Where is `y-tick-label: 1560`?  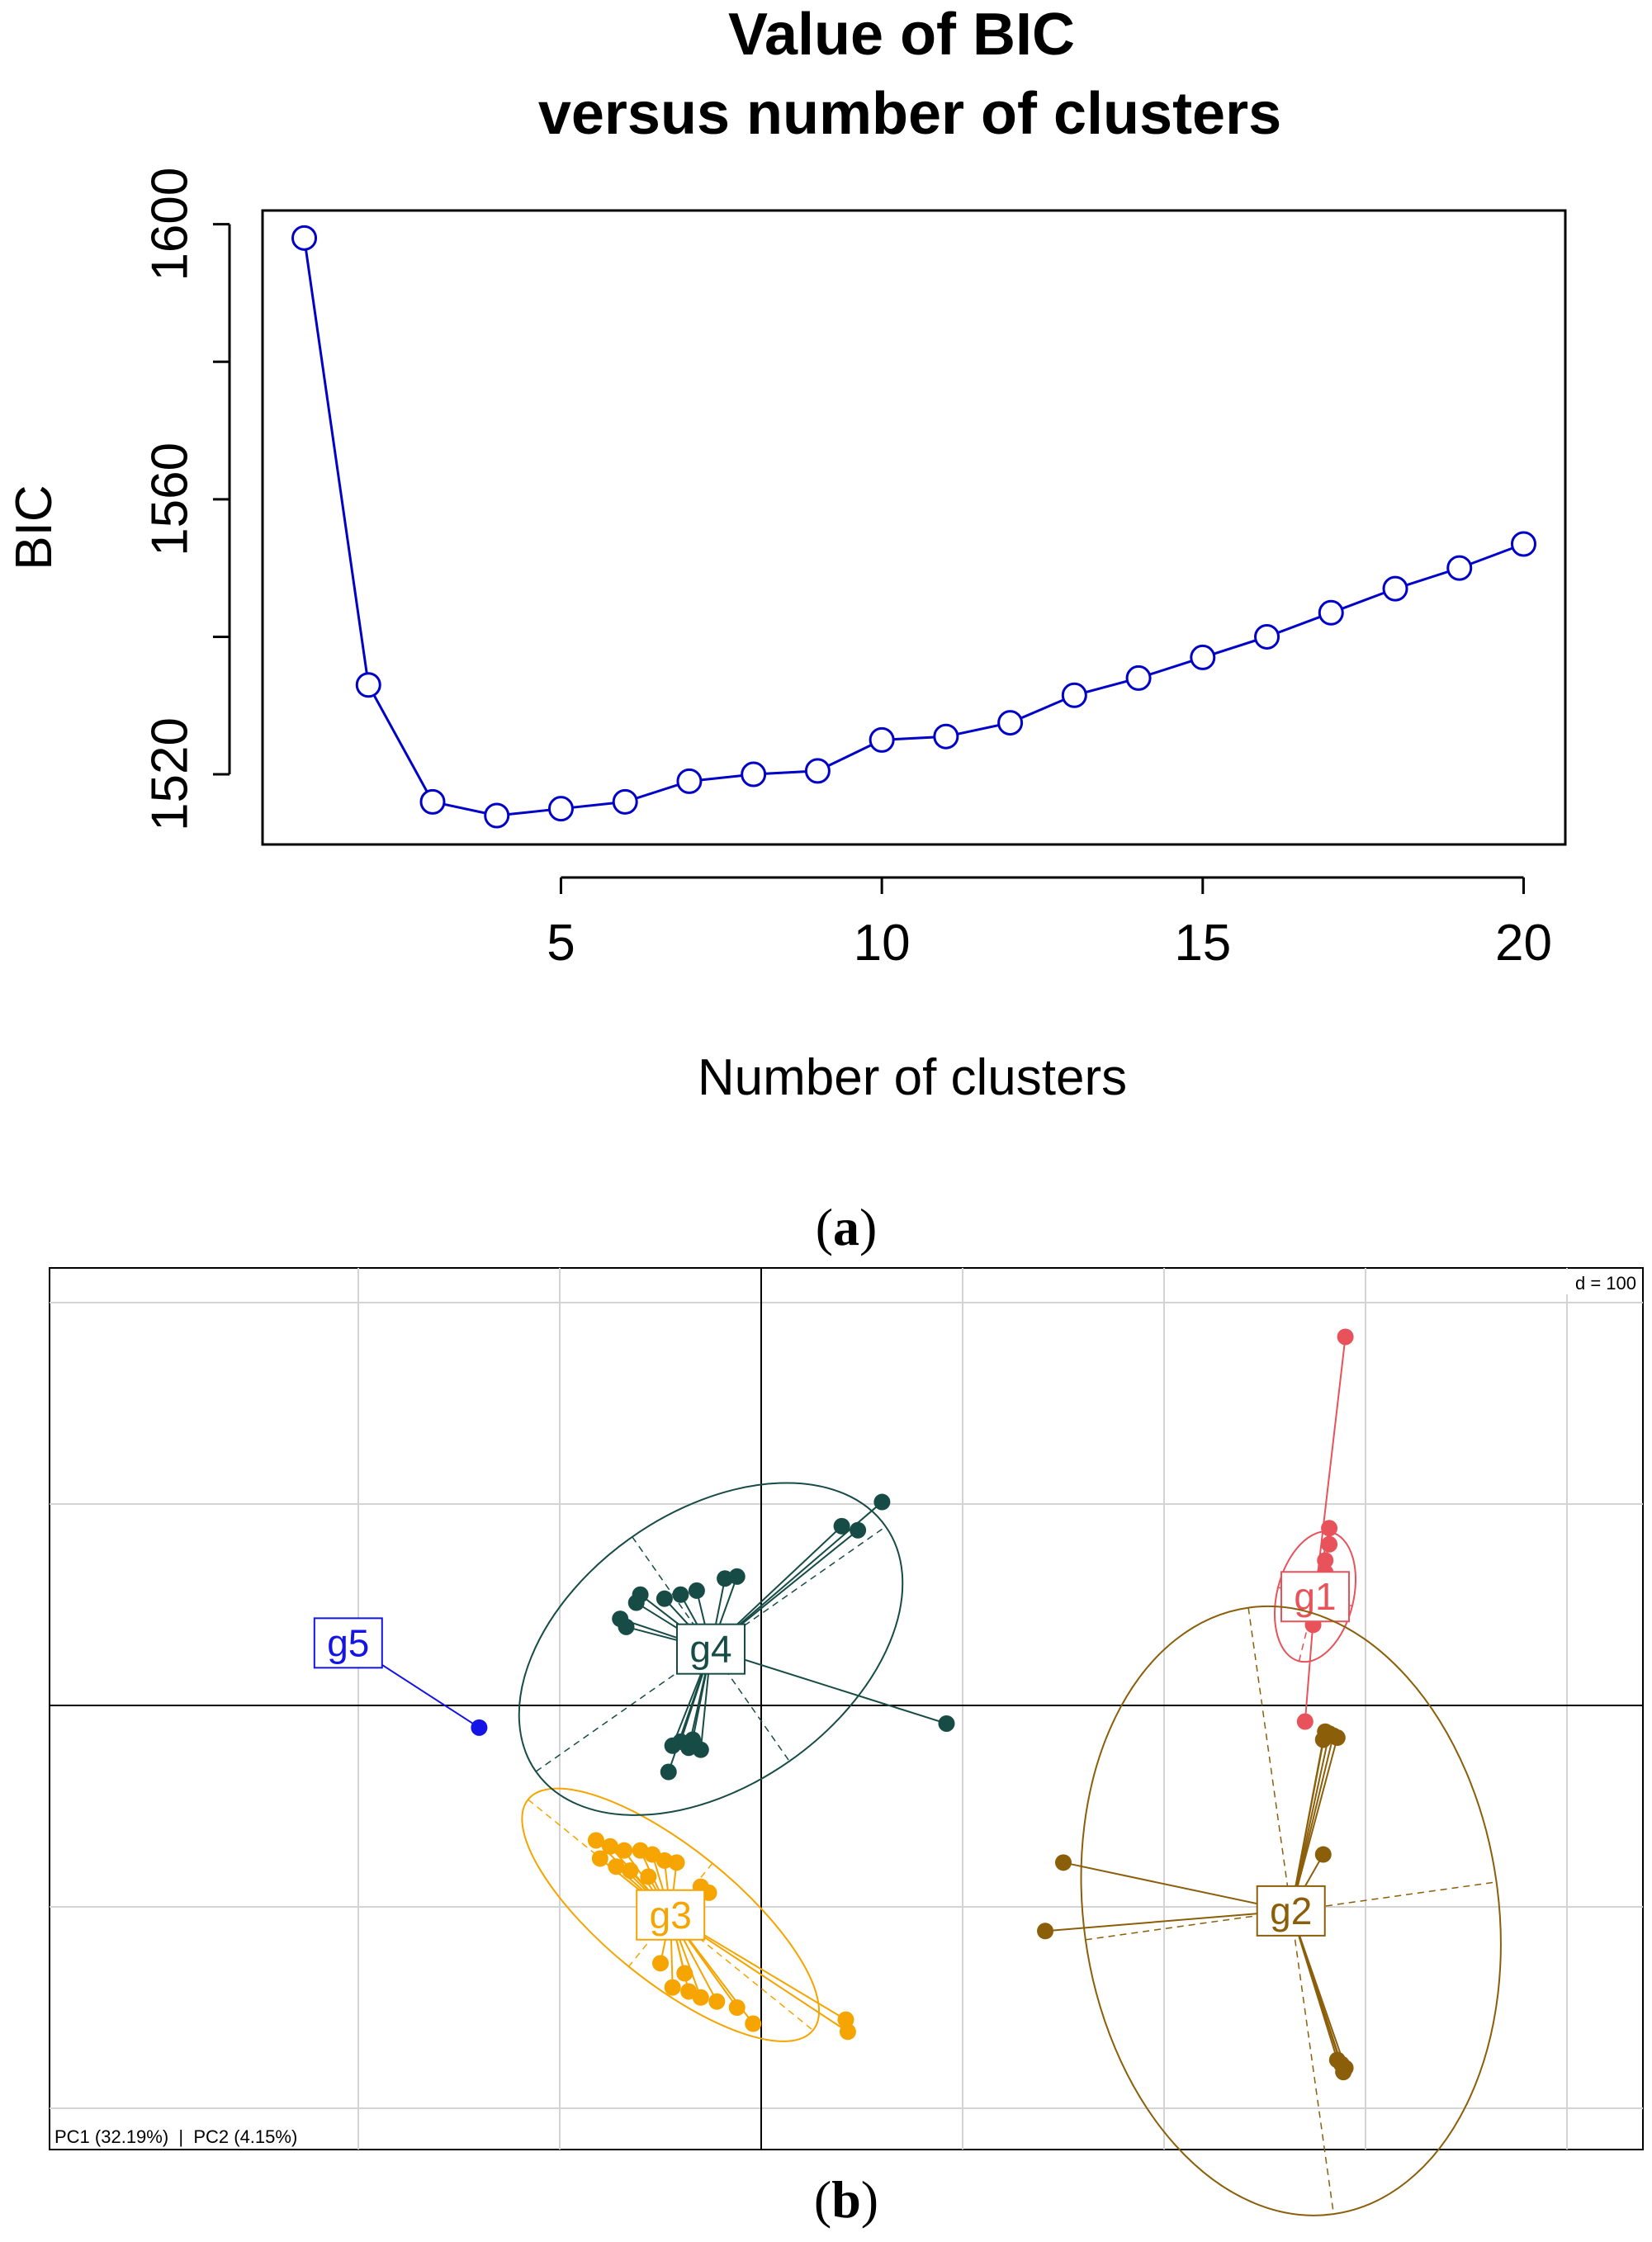 y-tick-label: 1560 is located at coordinates (170, 499).